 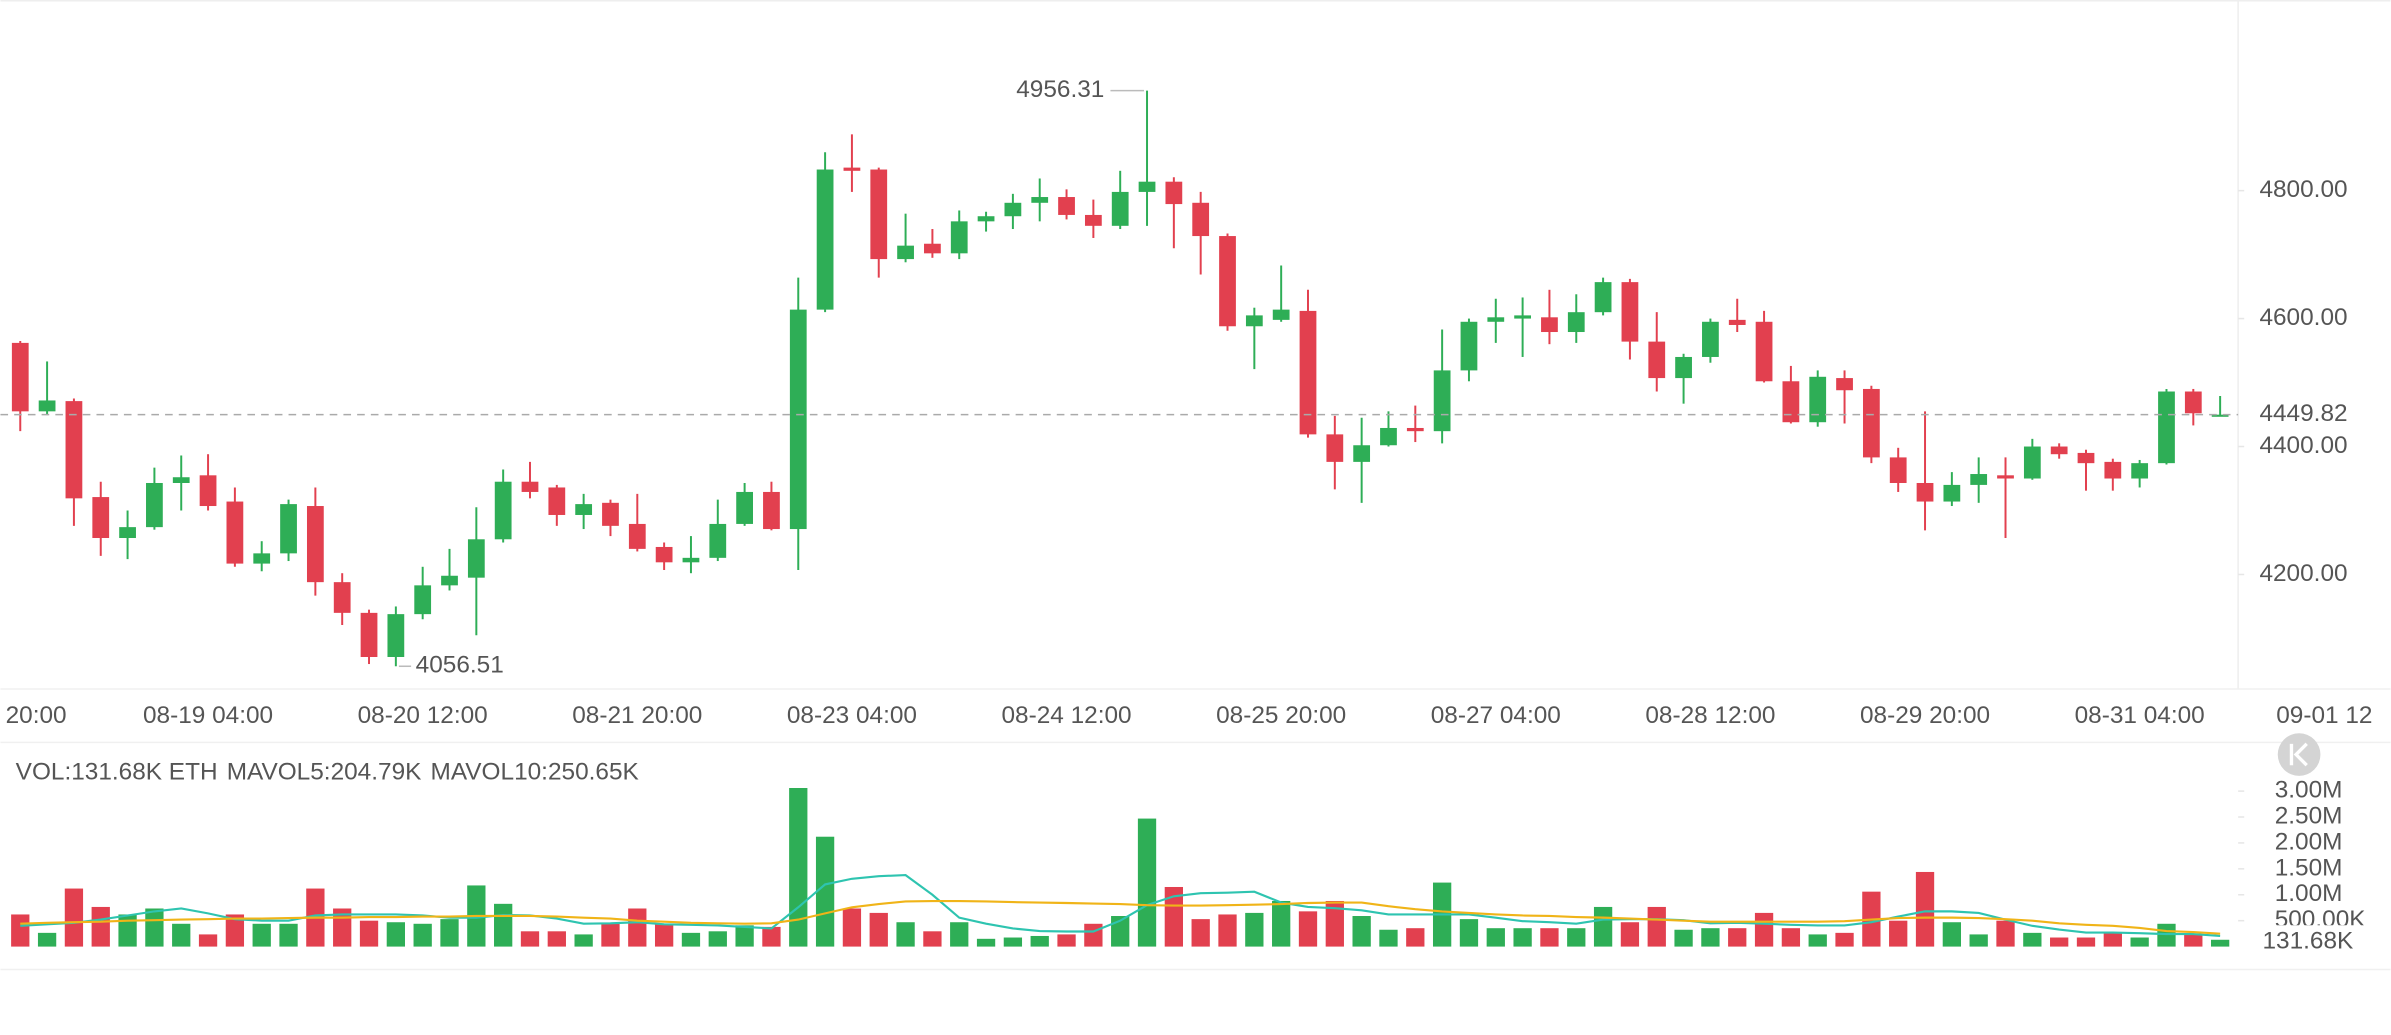 What do you see at coordinates (1925, 715) in the screenshot?
I see `x-tick-label: 08-29 20:00` at bounding box center [1925, 715].